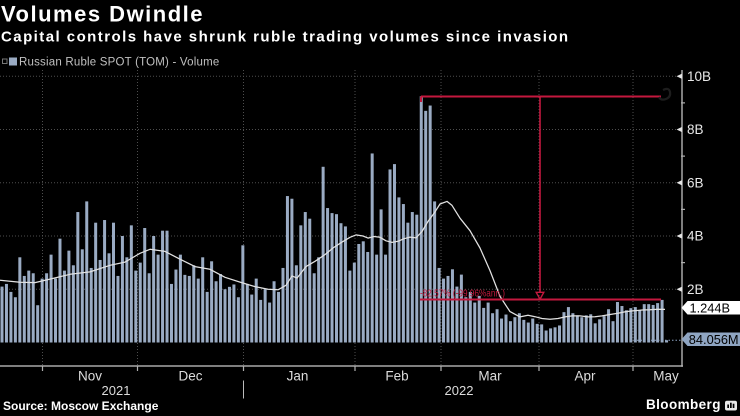 This screenshot has width=740, height=416. I want to click on svg-text: Jan, so click(298, 376).